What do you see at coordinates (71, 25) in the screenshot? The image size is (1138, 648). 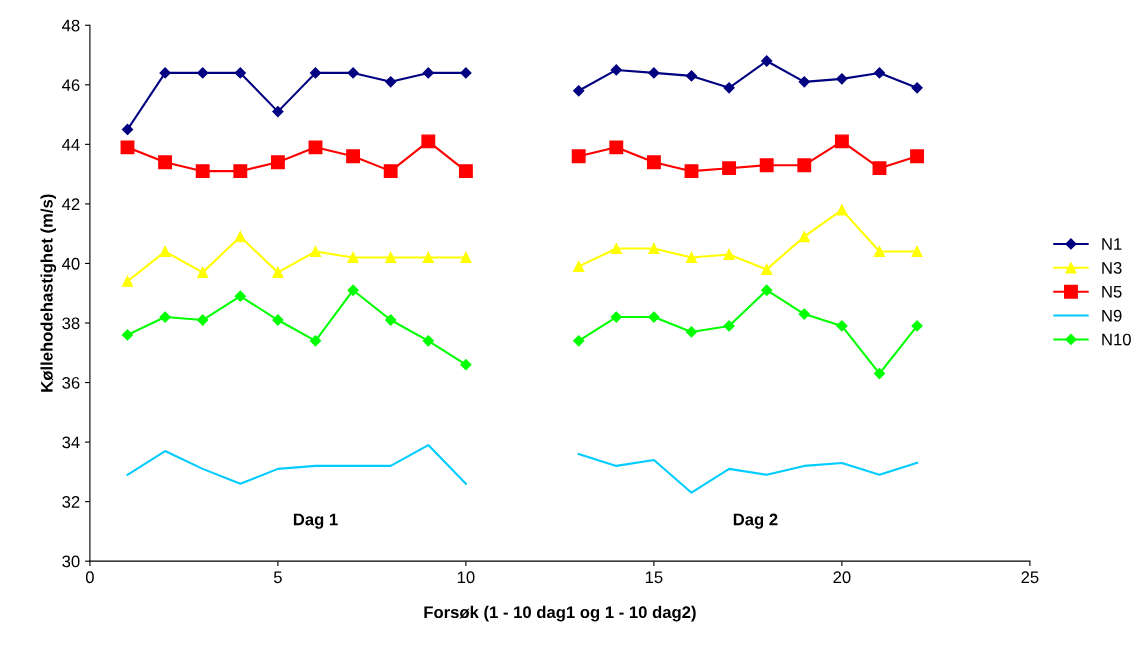 I see `y-tick-label: 48` at bounding box center [71, 25].